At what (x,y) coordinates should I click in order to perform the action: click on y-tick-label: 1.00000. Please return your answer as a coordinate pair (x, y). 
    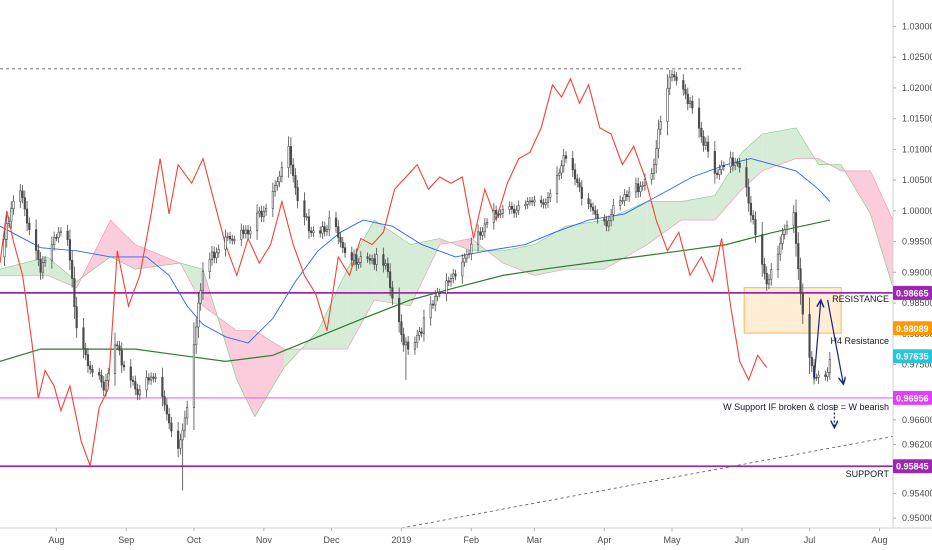
    Looking at the image, I should click on (917, 211).